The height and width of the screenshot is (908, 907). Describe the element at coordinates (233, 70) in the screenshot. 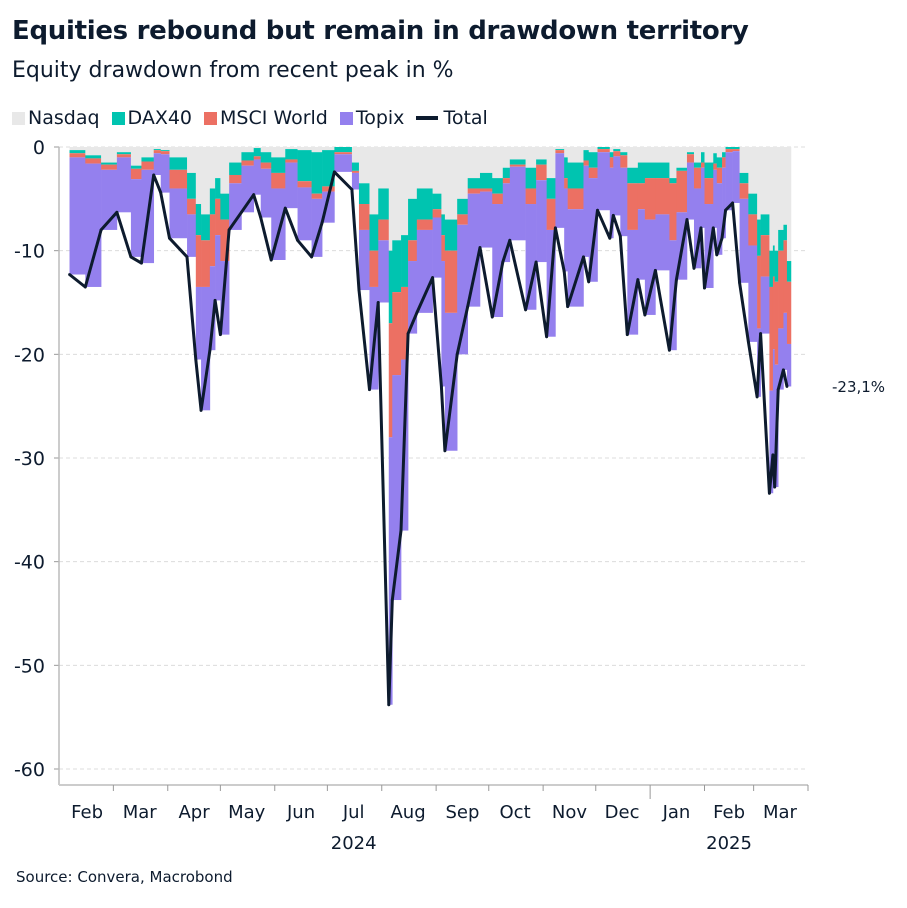

I see `chart-subtitle: Equity drawdown from recent peak in %` at that location.